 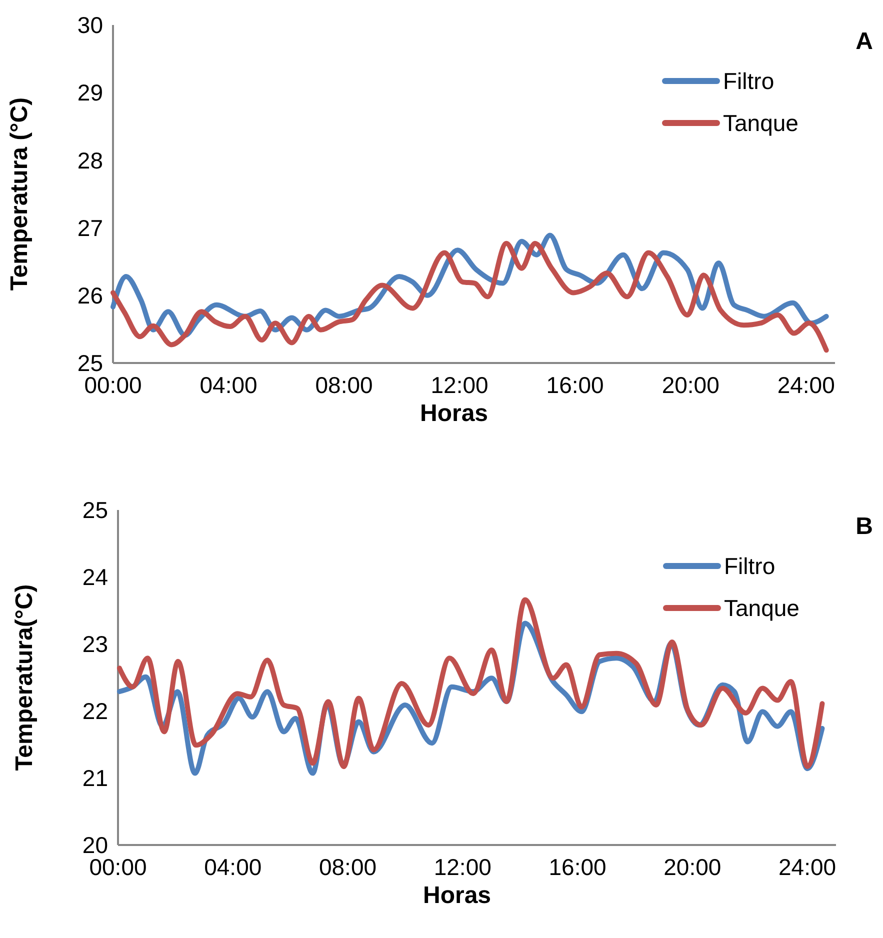 What do you see at coordinates (90, 295) in the screenshot?
I see `y-tick-label: 26` at bounding box center [90, 295].